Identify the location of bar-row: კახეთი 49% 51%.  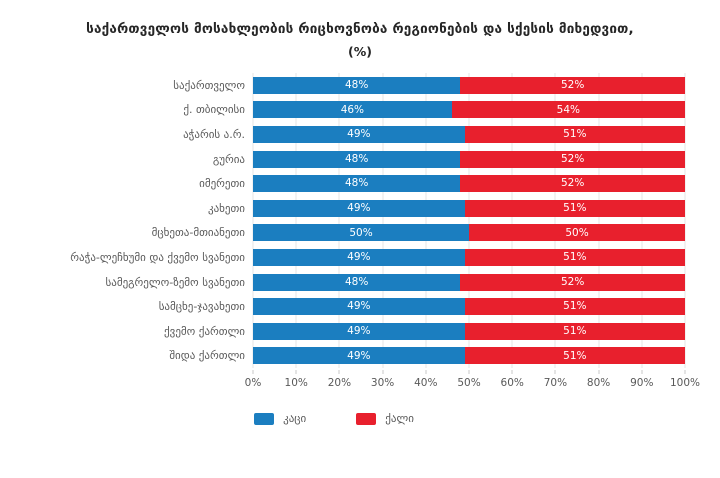
(360, 208).